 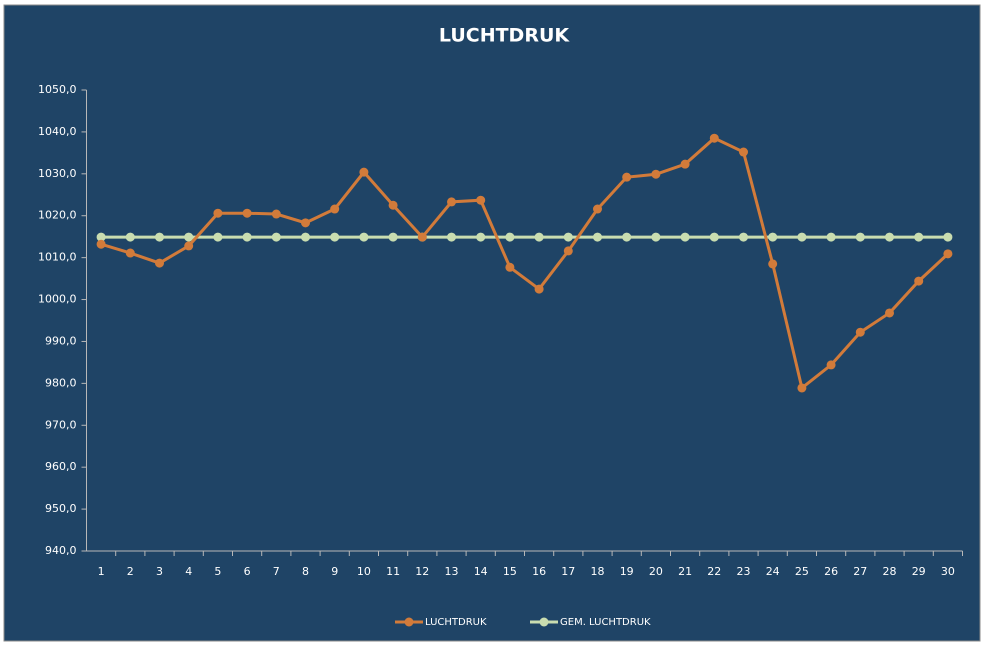 I want to click on x-tick-label: 29, so click(x=919, y=571).